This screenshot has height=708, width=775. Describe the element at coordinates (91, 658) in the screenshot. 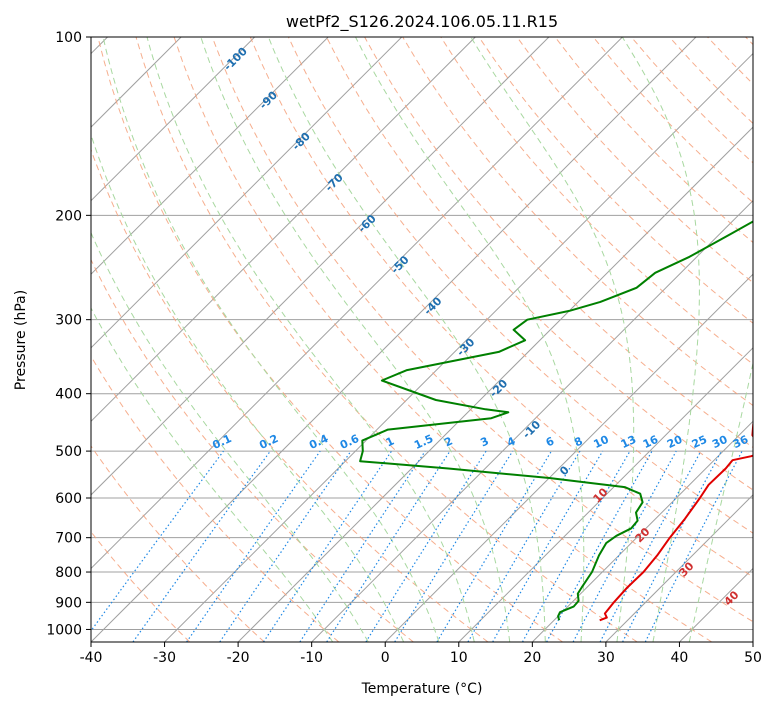

I see `x-tick-label: -40` at that location.